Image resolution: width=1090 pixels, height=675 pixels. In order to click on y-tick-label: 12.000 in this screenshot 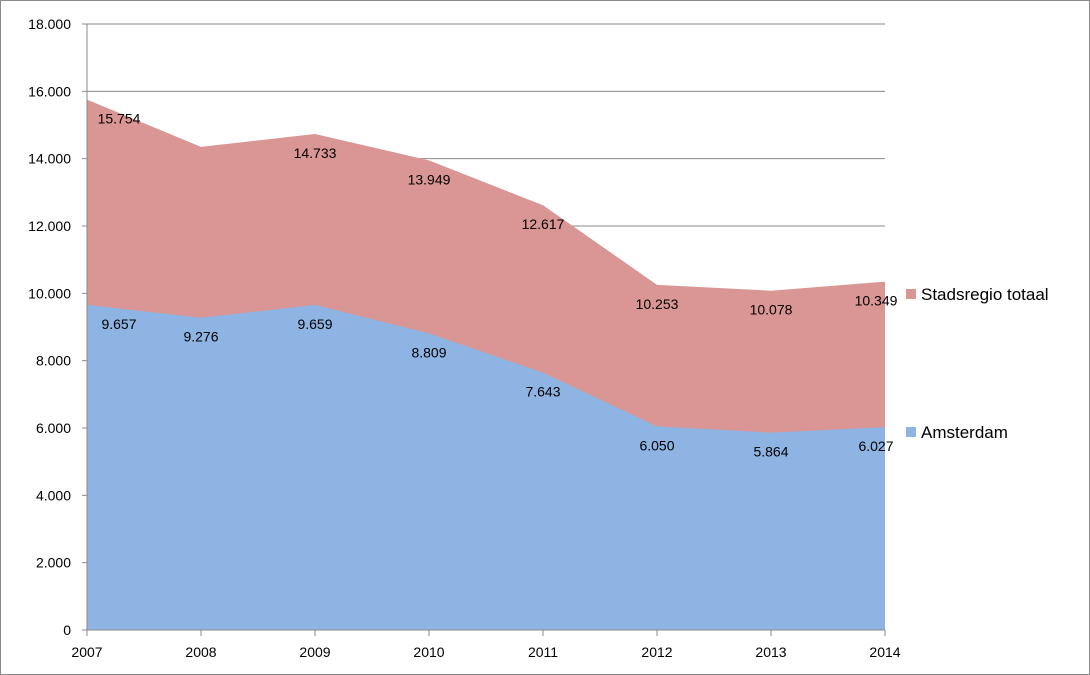, I will do `click(49, 226)`.